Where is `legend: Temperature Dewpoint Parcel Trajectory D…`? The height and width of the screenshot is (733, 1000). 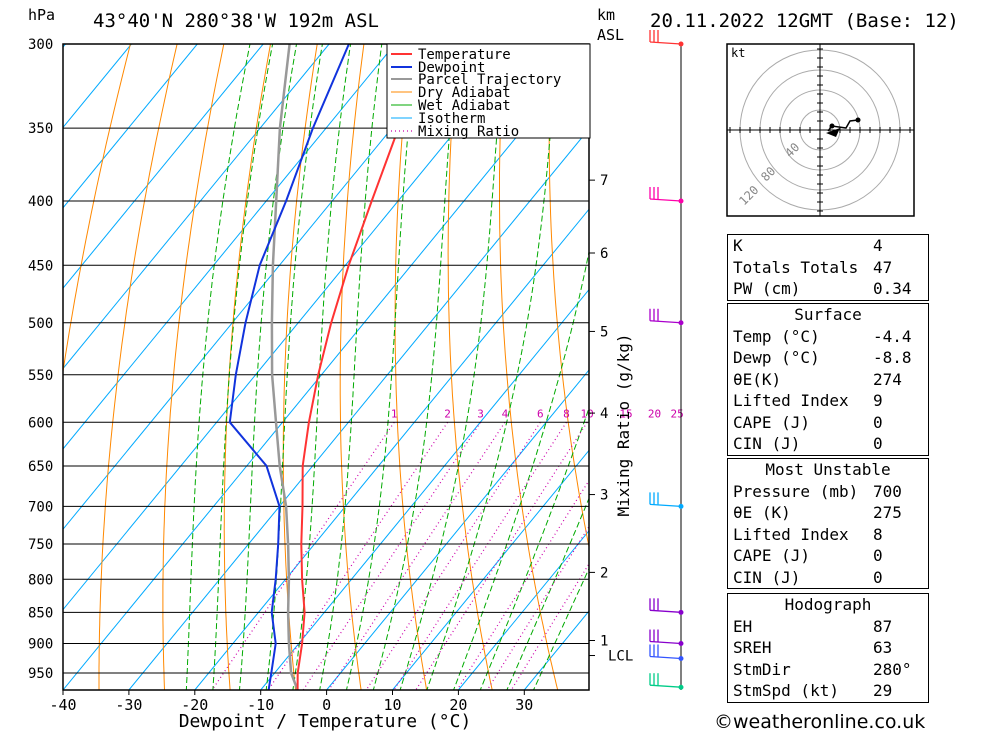 legend: Temperature Dewpoint Parcel Trajectory D… is located at coordinates (488, 91).